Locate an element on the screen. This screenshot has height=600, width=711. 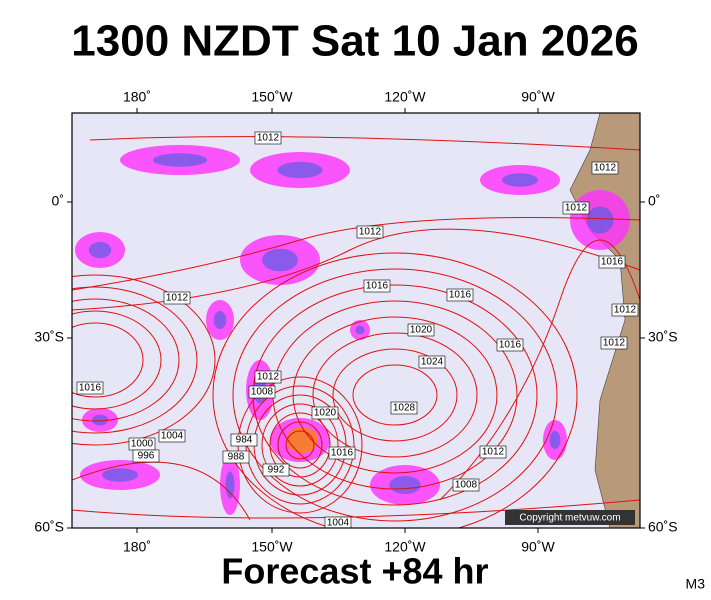
isobar-label: 1028 is located at coordinates (404, 408).